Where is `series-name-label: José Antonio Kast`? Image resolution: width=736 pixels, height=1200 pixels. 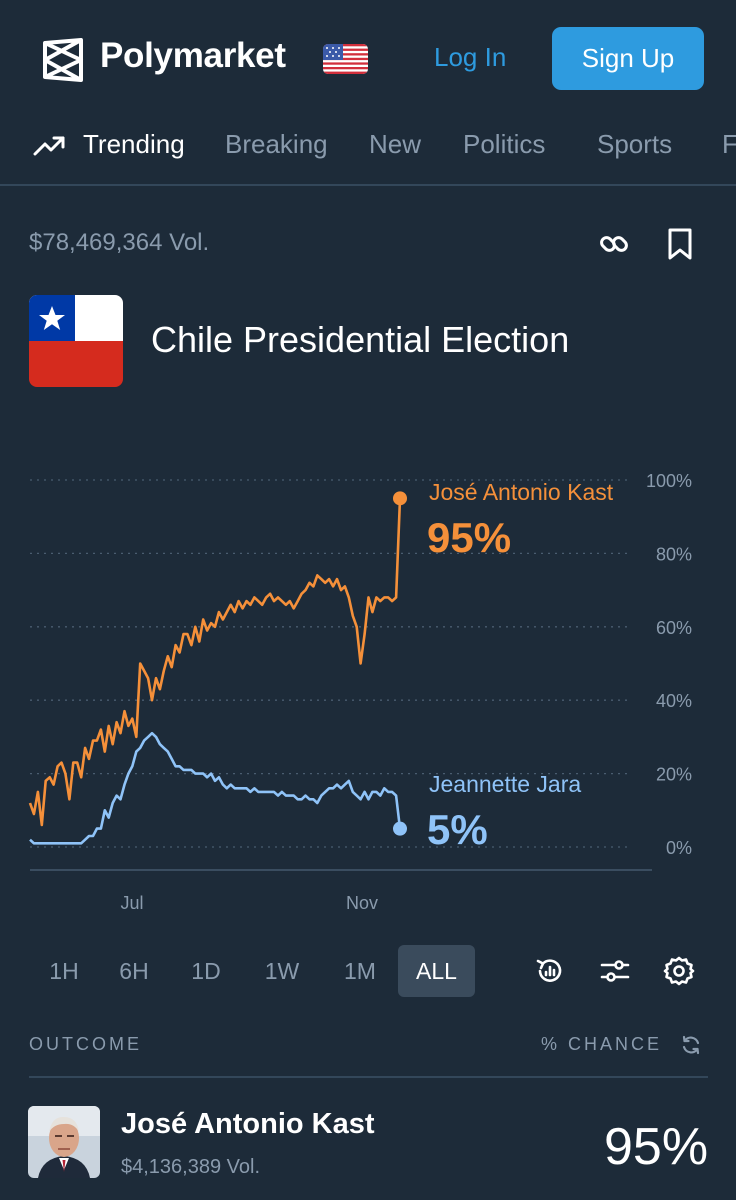 series-name-label: José Antonio Kast is located at coordinates (521, 492).